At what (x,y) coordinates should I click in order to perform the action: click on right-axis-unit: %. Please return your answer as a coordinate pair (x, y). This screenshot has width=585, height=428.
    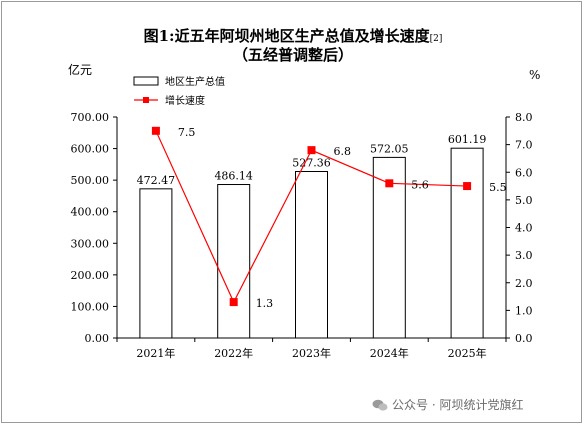
    Looking at the image, I should click on (534, 75).